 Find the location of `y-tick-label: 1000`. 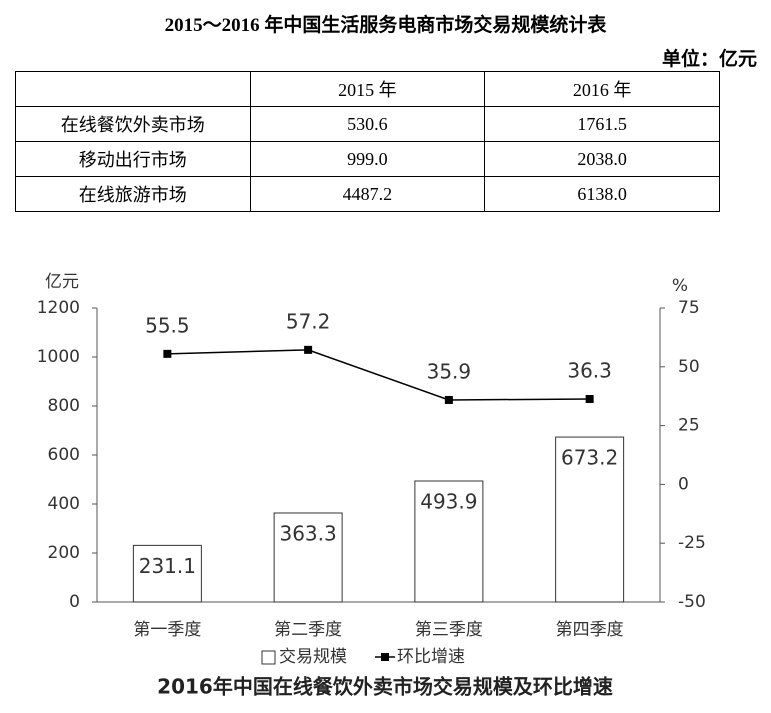

y-tick-label: 1000 is located at coordinates (58, 357).